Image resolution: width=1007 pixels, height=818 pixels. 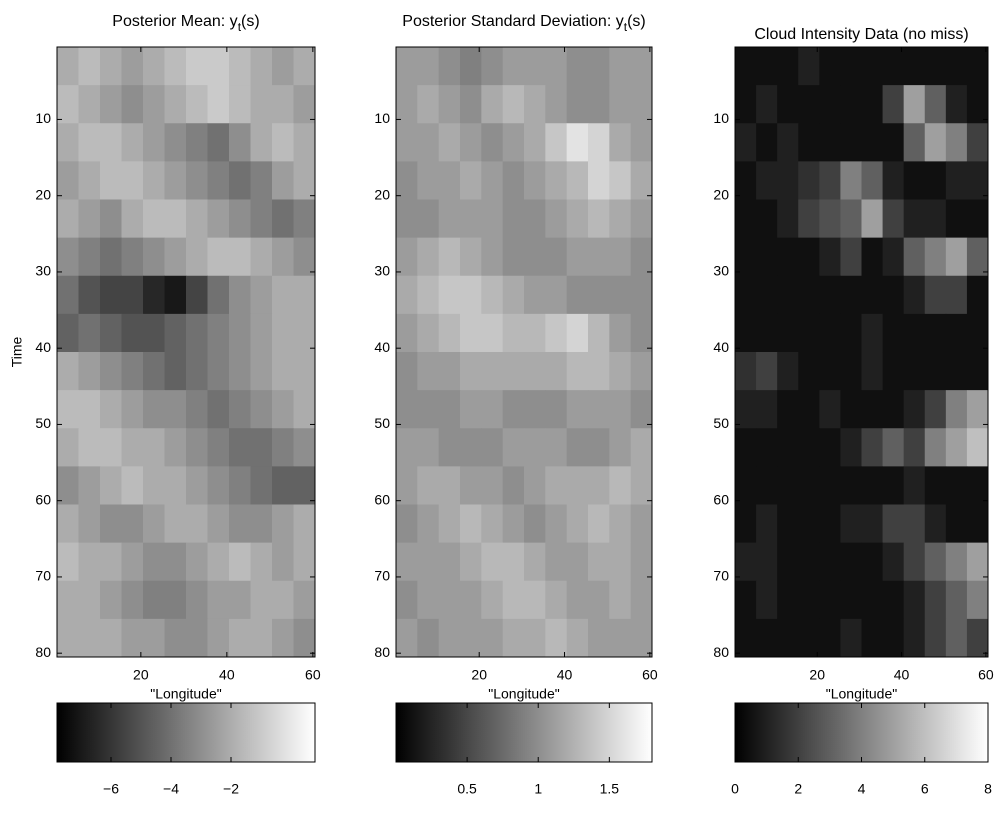 What do you see at coordinates (988, 789) in the screenshot?
I see `colorbar-tick-label: 8` at bounding box center [988, 789].